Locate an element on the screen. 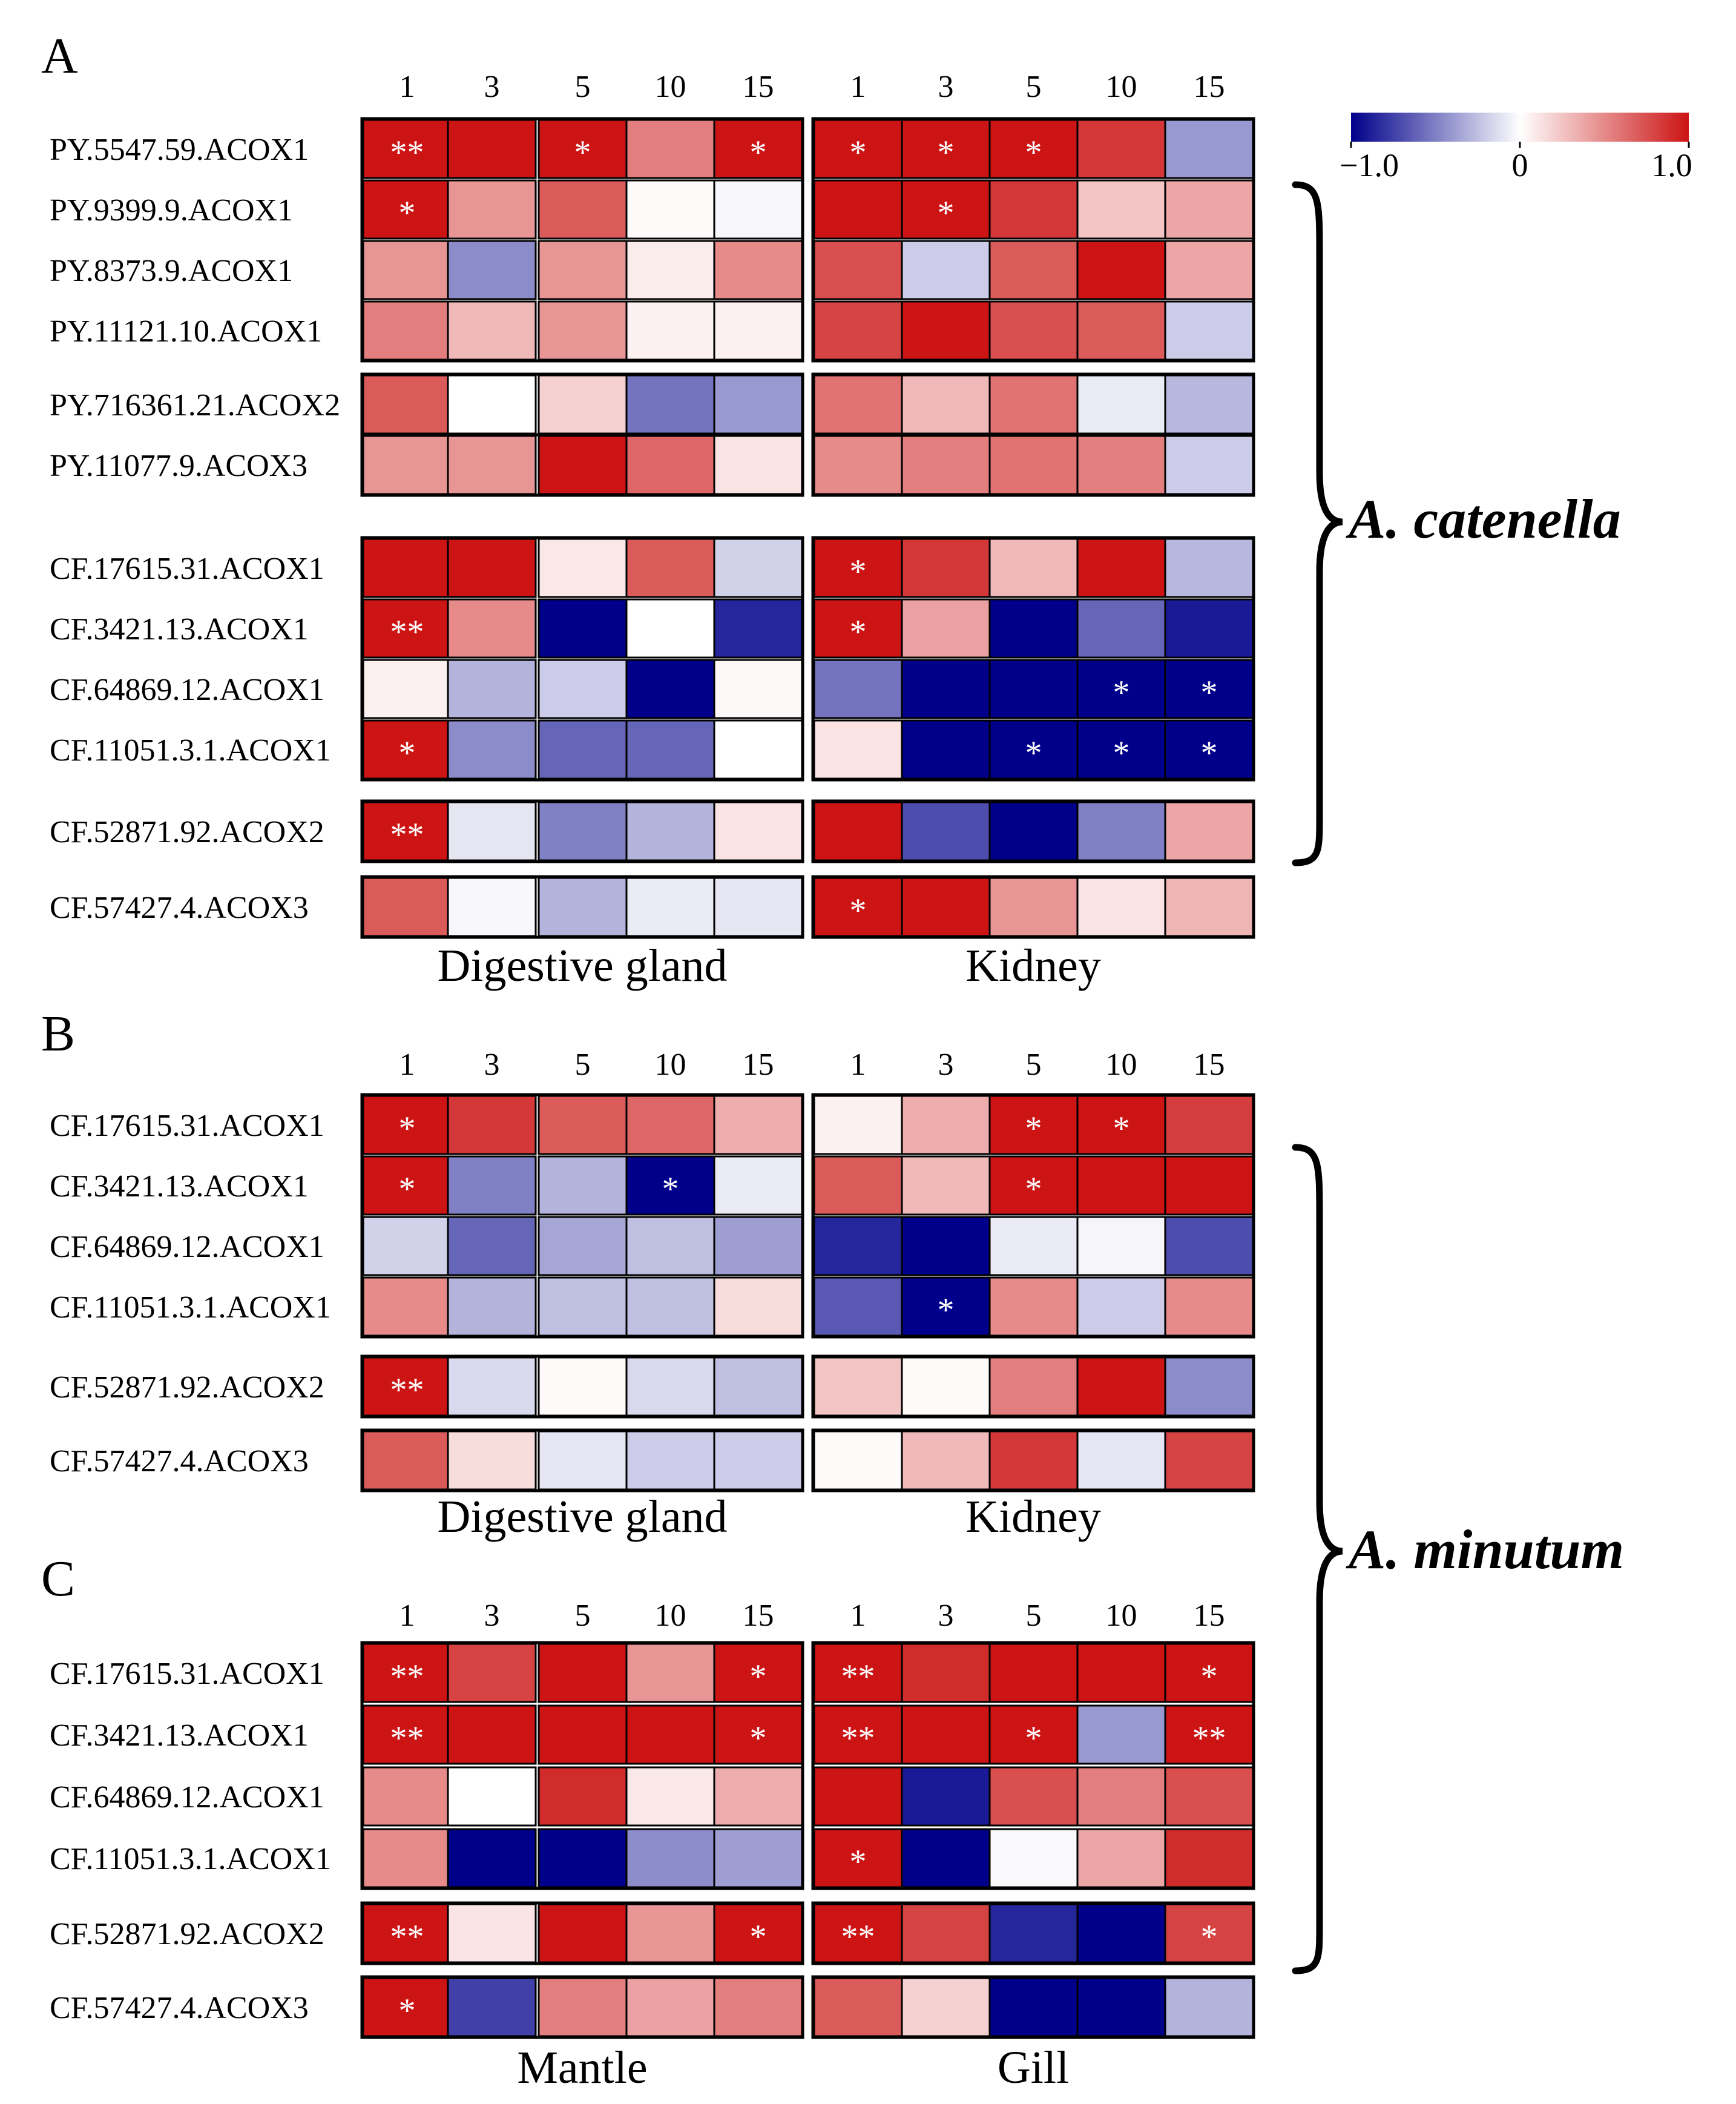  panel-letter: A is located at coordinates (59, 56).